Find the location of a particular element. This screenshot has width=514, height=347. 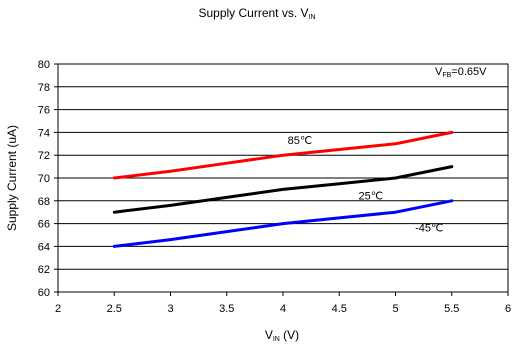

x-tick-label: 4 is located at coordinates (283, 309).